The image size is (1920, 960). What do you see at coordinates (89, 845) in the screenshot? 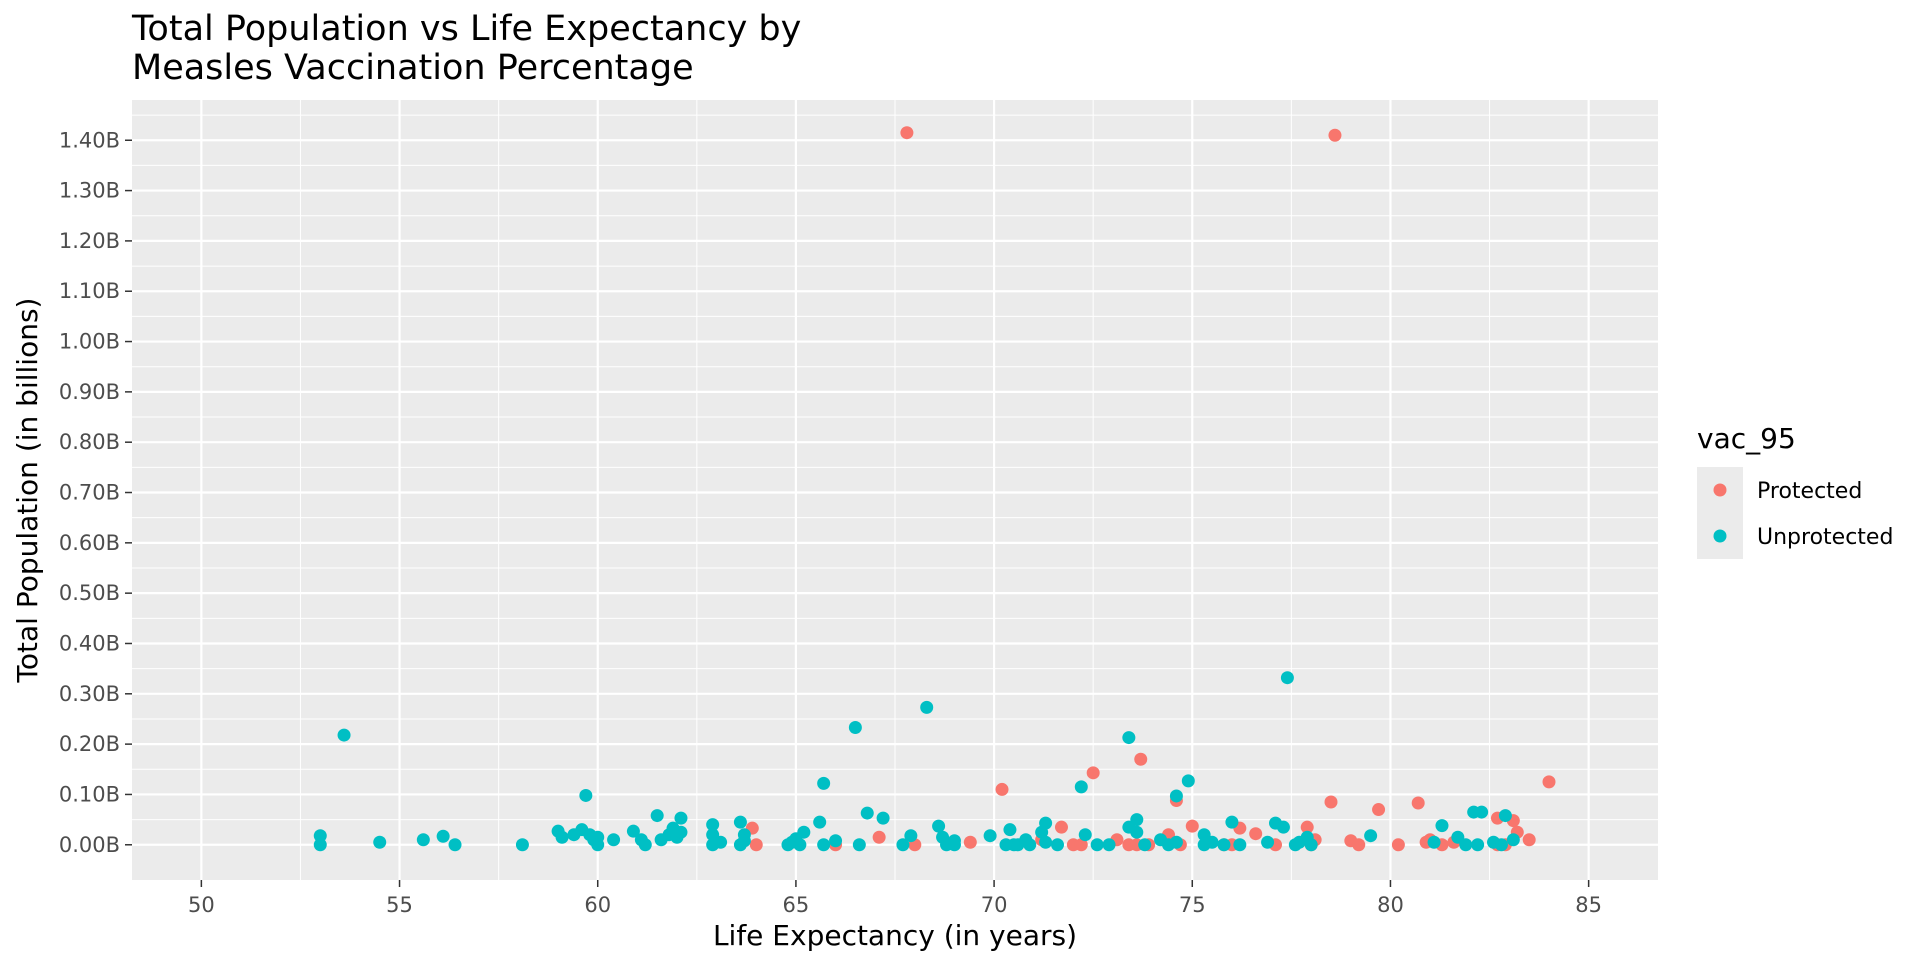
I see `y-tick-label-0: 0.00B` at bounding box center [89, 845].